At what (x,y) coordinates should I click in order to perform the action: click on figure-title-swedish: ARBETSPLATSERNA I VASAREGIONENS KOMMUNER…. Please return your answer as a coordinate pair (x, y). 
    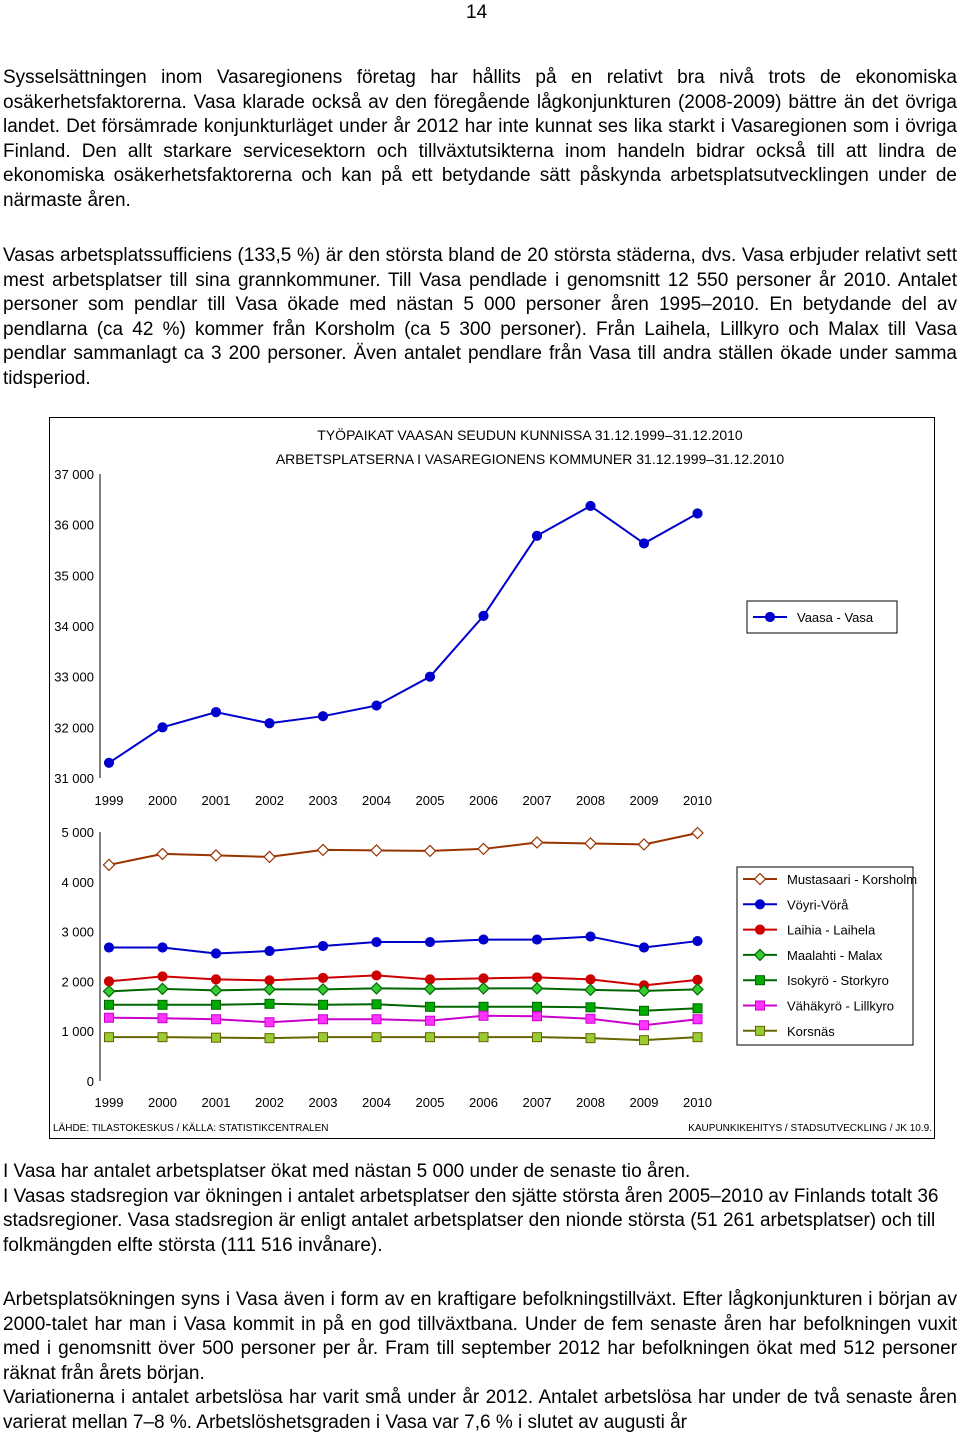
    Looking at the image, I should click on (530, 459).